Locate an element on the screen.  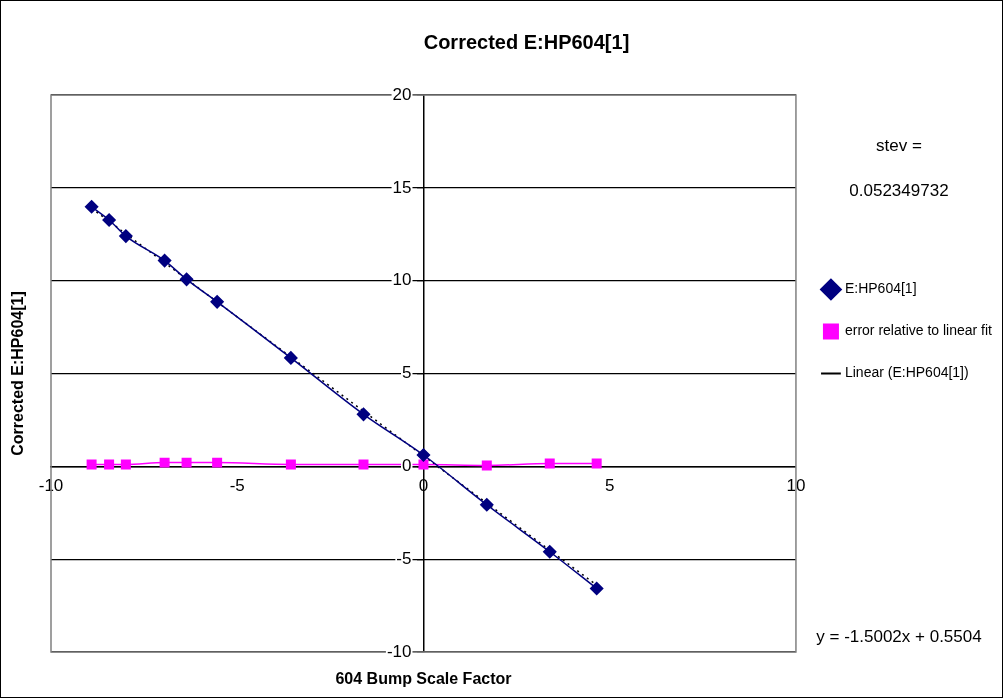
y-tick-label: 5 is located at coordinates (407, 373).